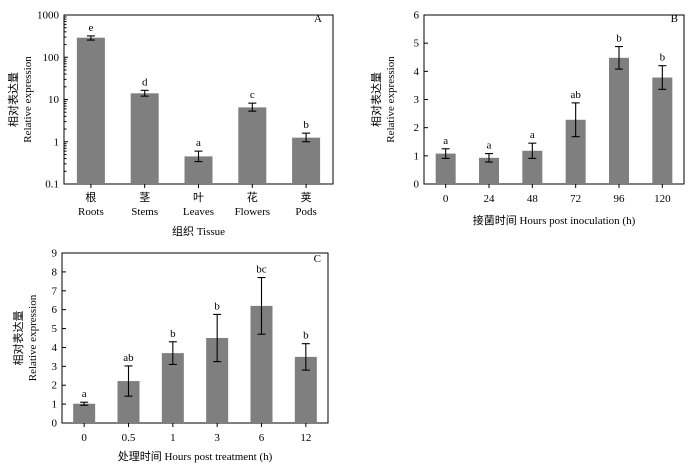 The height and width of the screenshot is (469, 700). What do you see at coordinates (198, 231) in the screenshot?
I see `x-axis-title: 组织 Tissue` at bounding box center [198, 231].